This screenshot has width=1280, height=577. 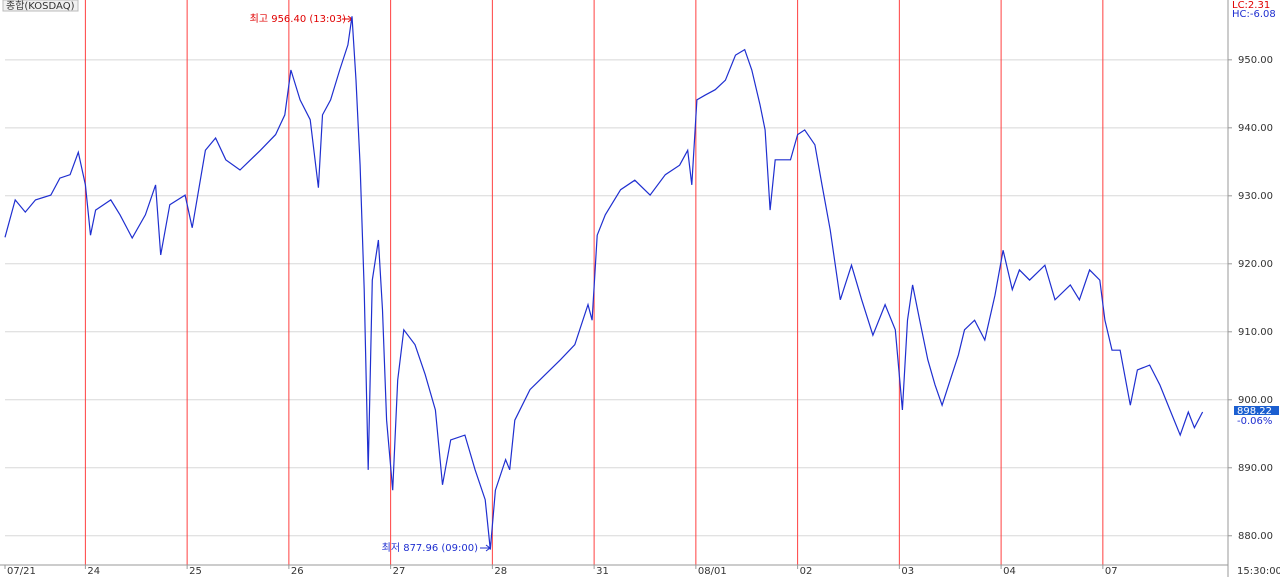 I want to click on x-tick-label: 26, so click(x=297, y=571).